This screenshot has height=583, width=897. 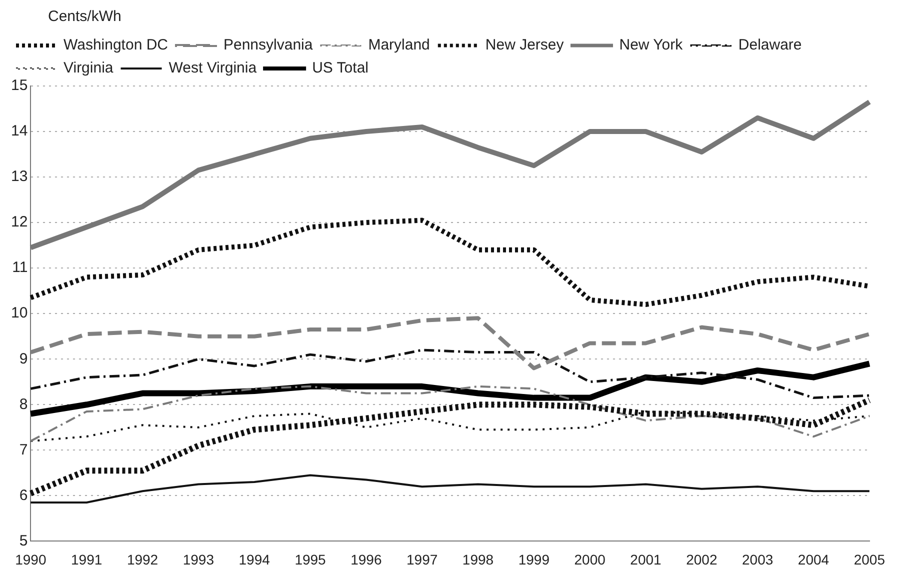 I want to click on y-tick-label: 10, so click(x=19, y=313).